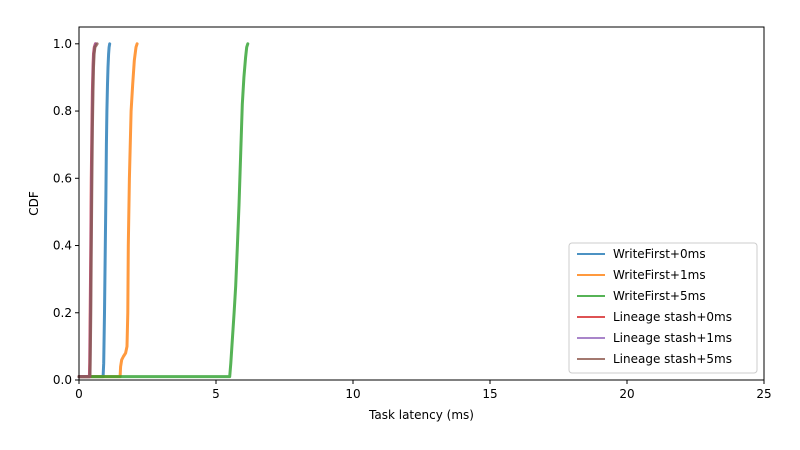  What do you see at coordinates (672, 359) in the screenshot?
I see `legend-entry-label: Lineage stash+5ms` at bounding box center [672, 359].